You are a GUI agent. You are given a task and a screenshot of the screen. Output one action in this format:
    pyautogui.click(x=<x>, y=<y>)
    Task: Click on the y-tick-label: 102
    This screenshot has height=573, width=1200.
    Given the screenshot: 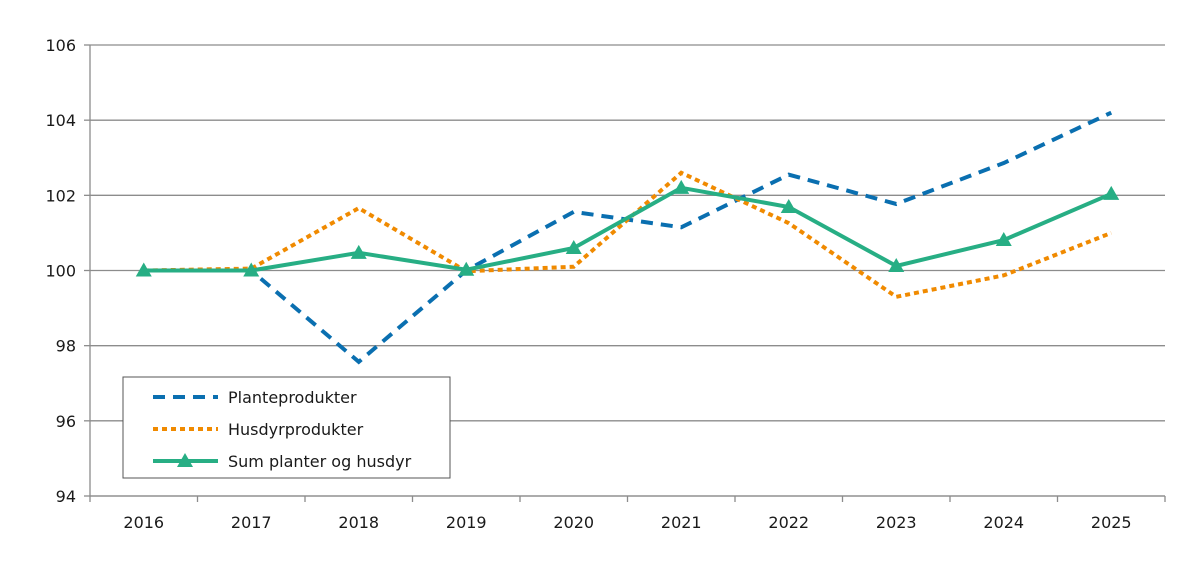 What is the action you would take?
    pyautogui.click(x=60, y=195)
    